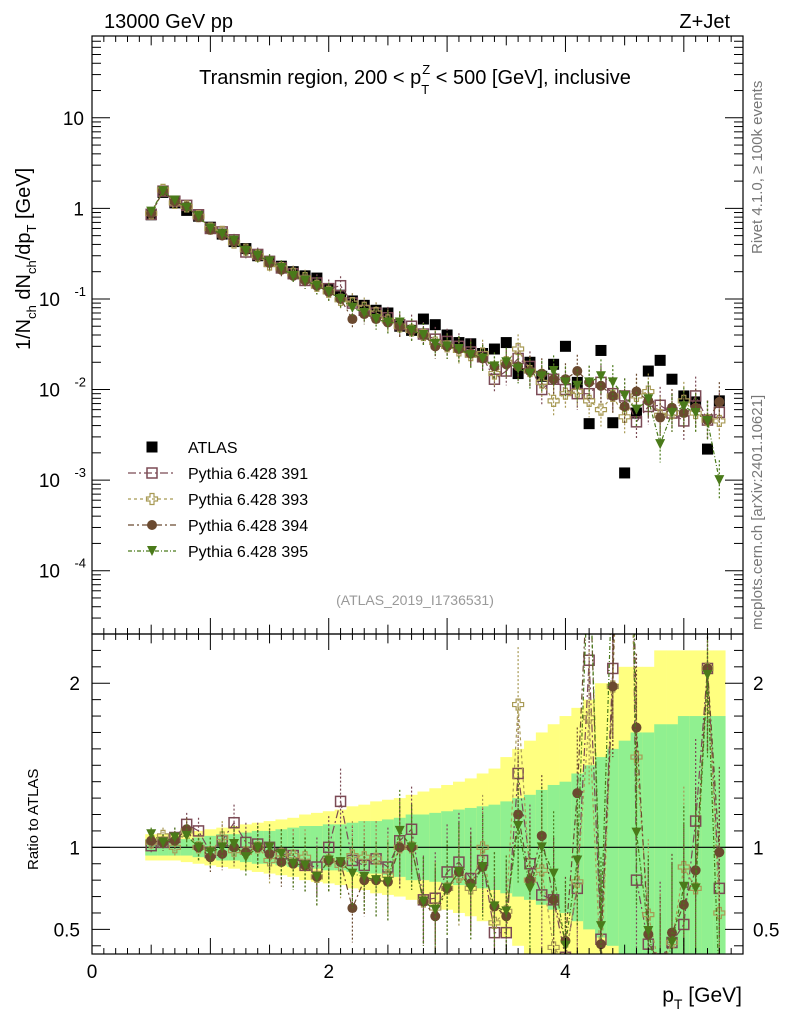 The width and height of the screenshot is (786, 1029). I want to click on plot-title-part-2: < 500 [GeV], inclusive, so click(530, 78).